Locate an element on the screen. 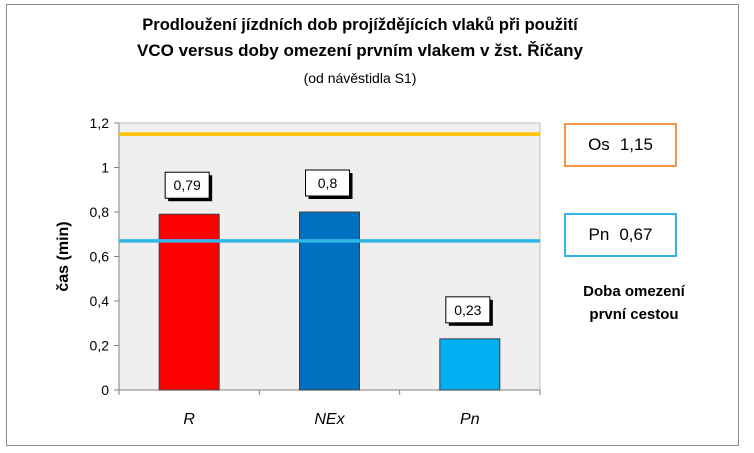  y-tick-label: 0,8 is located at coordinates (100, 212).